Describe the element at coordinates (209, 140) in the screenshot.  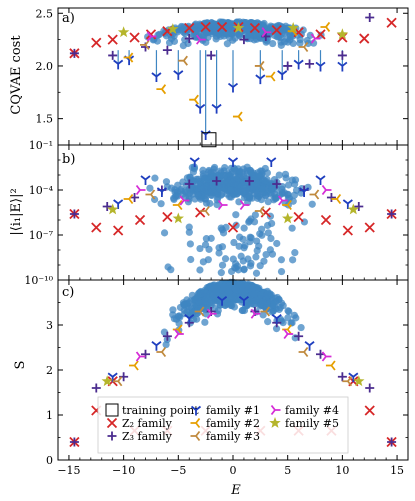
I see `training-point-box` at that location.